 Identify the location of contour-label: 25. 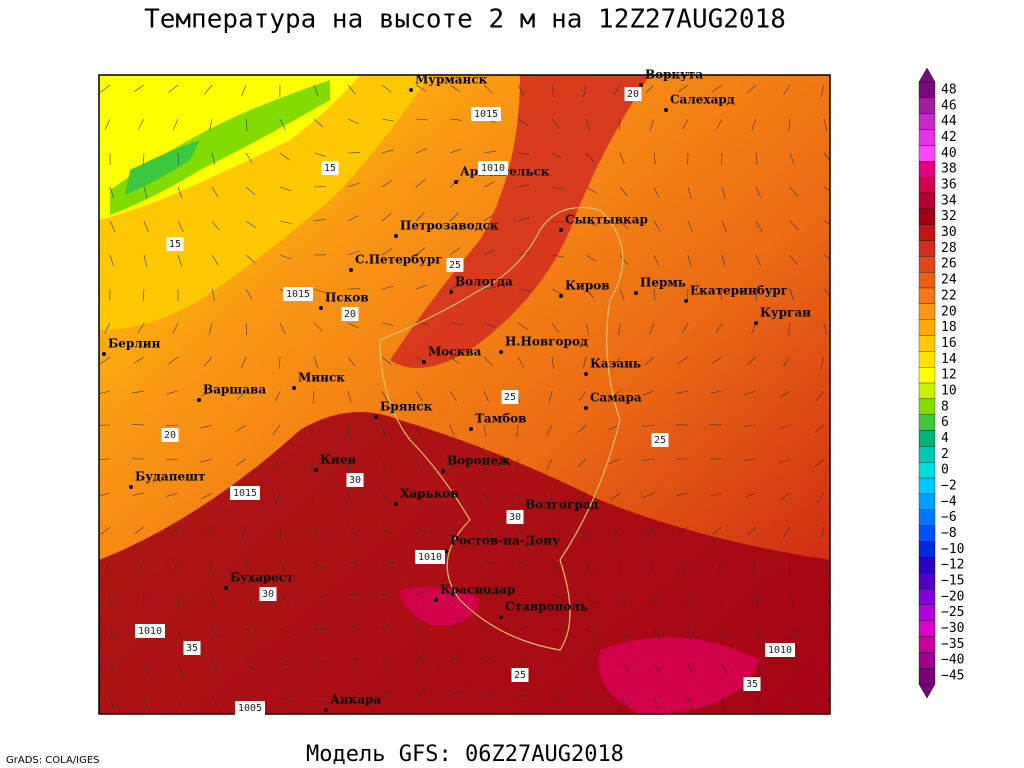
(660, 440).